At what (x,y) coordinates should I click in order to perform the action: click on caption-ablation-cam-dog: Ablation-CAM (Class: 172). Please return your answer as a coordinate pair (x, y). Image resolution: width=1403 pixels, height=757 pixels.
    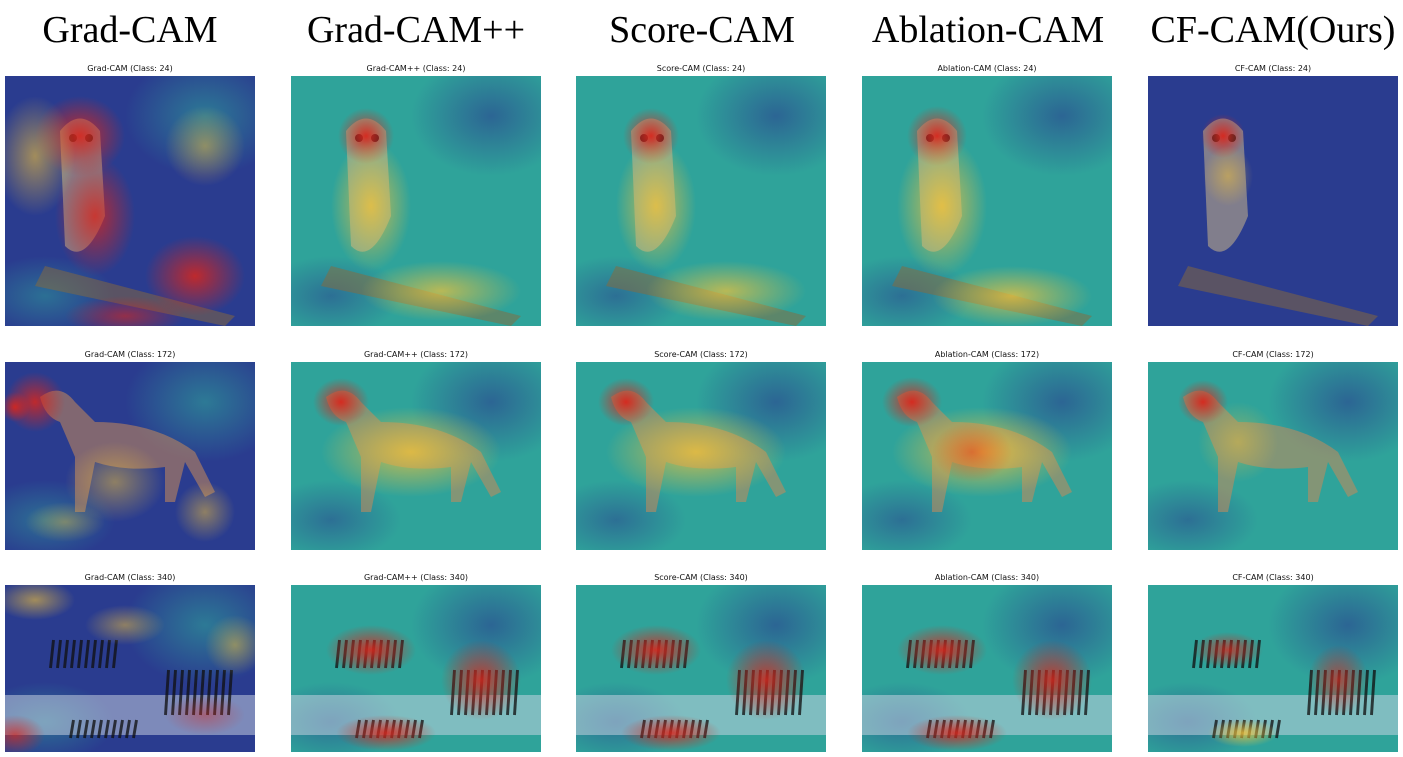
    Looking at the image, I should click on (987, 354).